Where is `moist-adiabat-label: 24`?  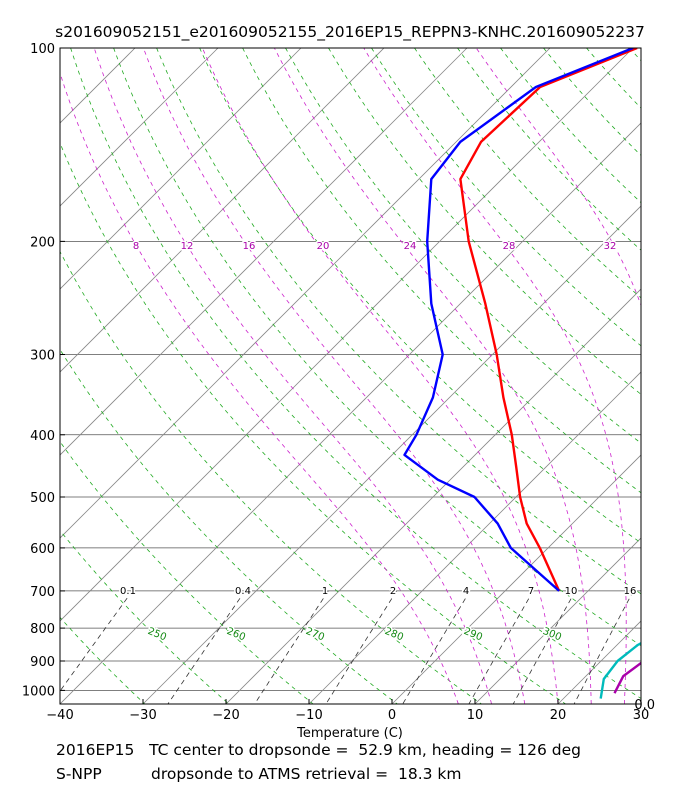
moist-adiabat-label: 24 is located at coordinates (410, 246).